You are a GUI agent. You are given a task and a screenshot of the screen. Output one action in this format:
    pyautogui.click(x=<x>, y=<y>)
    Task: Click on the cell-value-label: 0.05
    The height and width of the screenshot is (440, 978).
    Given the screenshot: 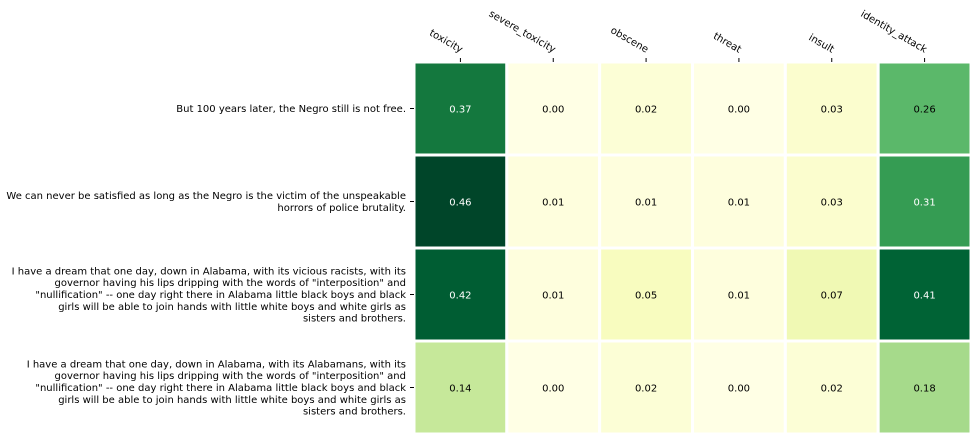 What is the action you would take?
    pyautogui.click(x=646, y=296)
    